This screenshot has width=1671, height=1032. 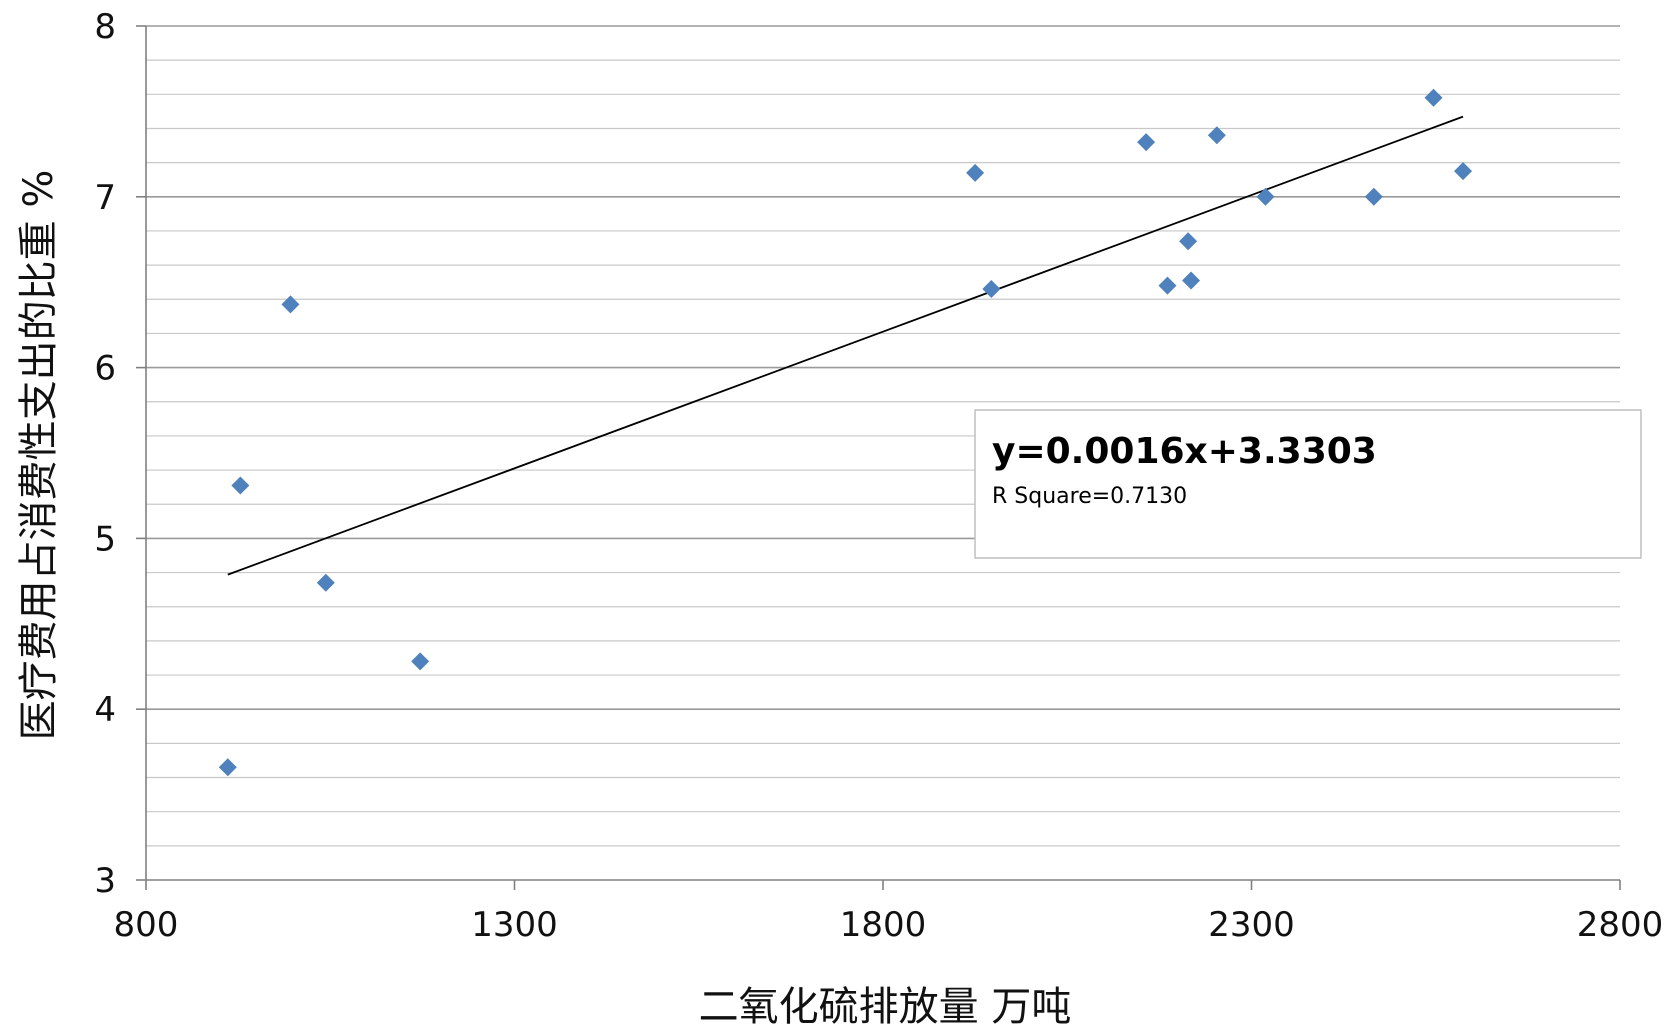 I want to click on y-tick-label: 5, so click(x=105, y=539).